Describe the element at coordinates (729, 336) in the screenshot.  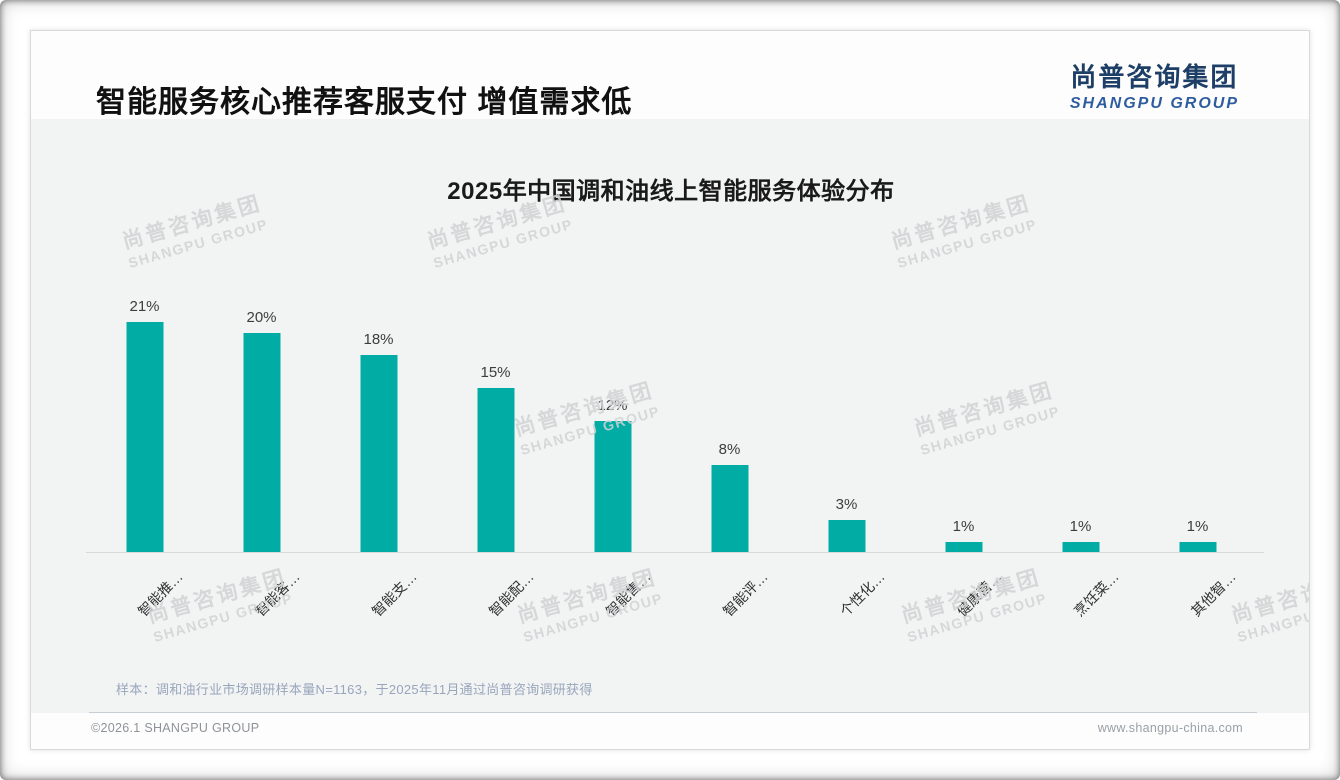
I see `bar-group: 8%` at that location.